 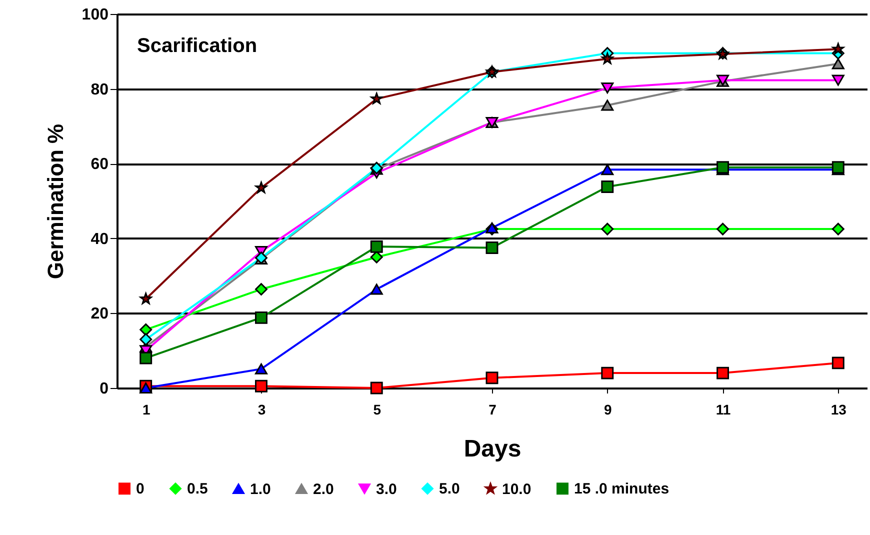 What do you see at coordinates (197, 489) in the screenshot?
I see `legend-label: 0.5` at bounding box center [197, 489].